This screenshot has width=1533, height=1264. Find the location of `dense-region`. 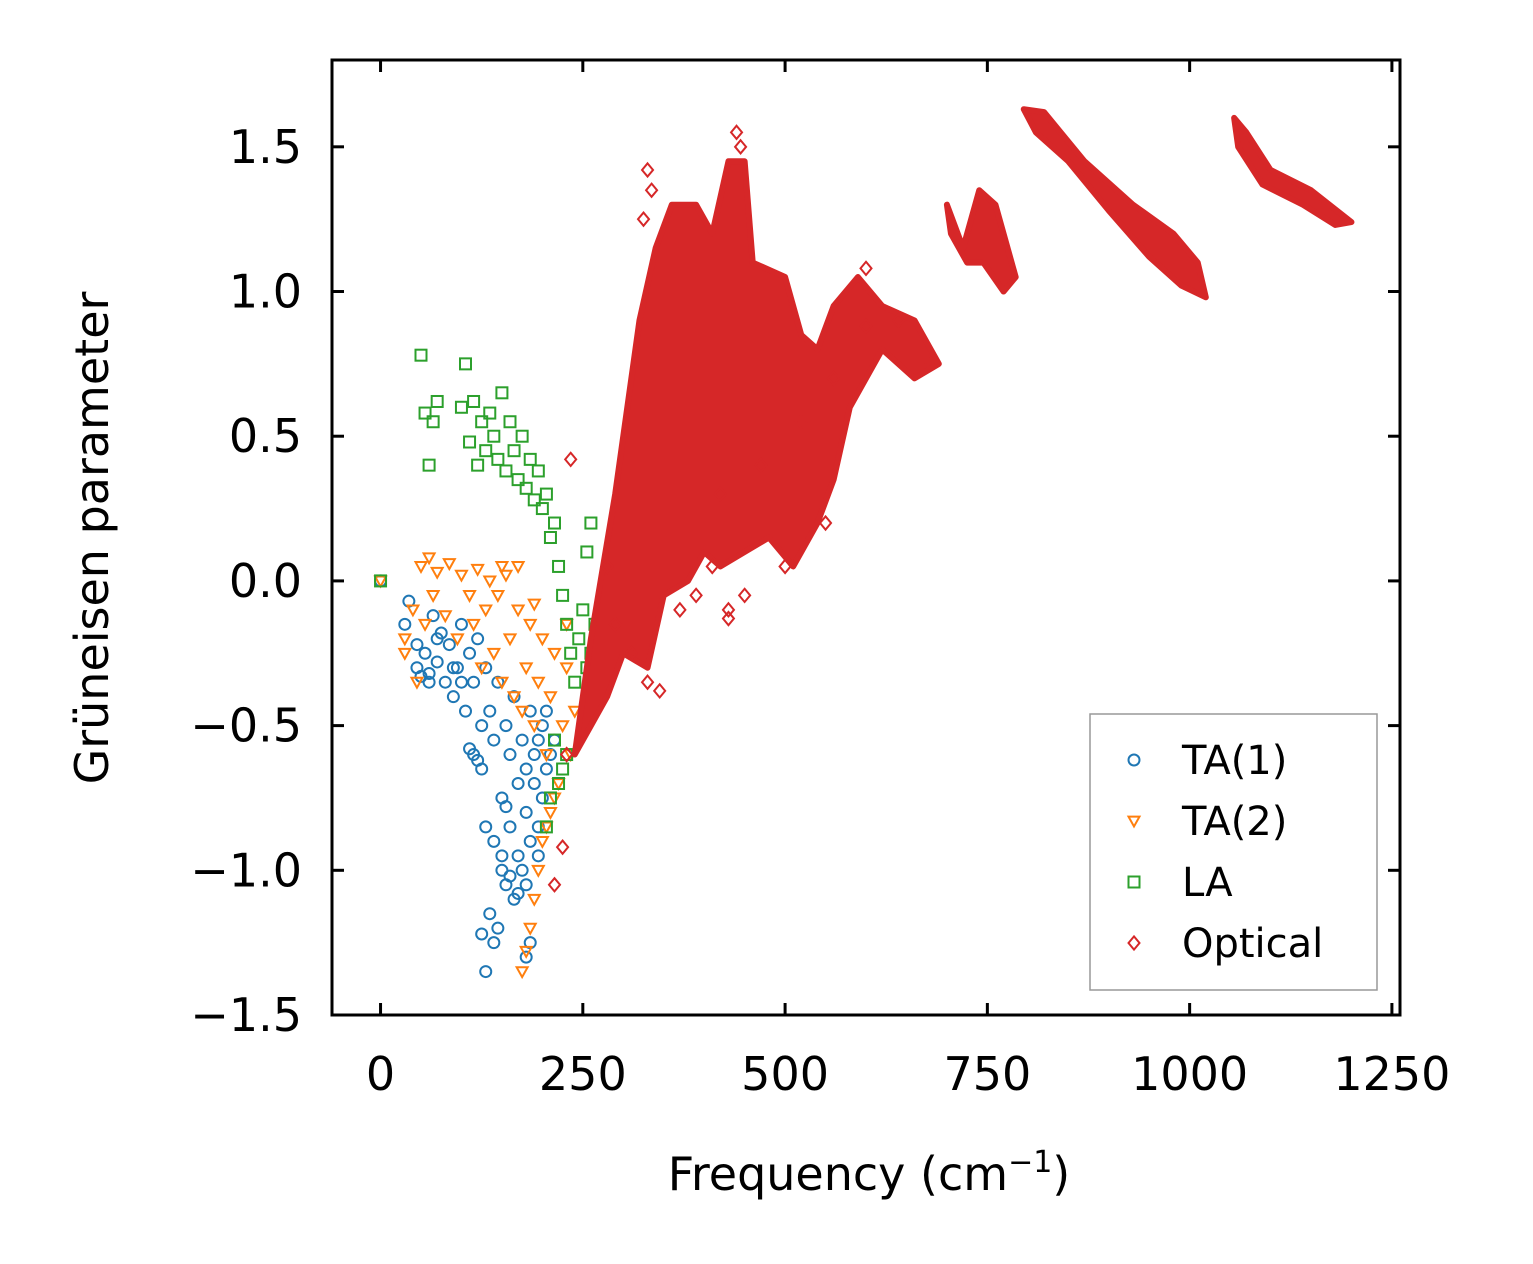

dense-region is located at coordinates (1114, 203).